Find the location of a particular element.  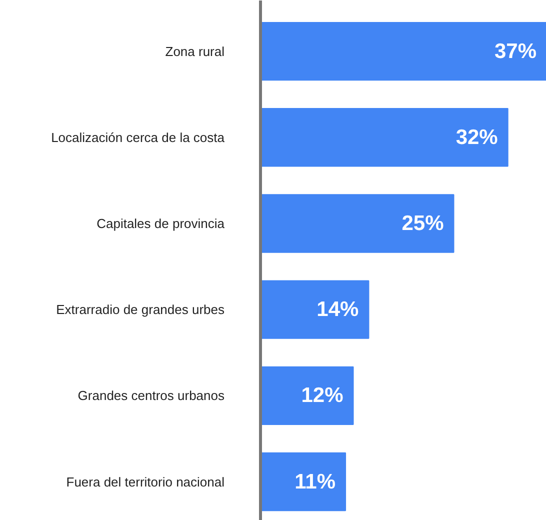

data-label: 12% is located at coordinates (322, 396).